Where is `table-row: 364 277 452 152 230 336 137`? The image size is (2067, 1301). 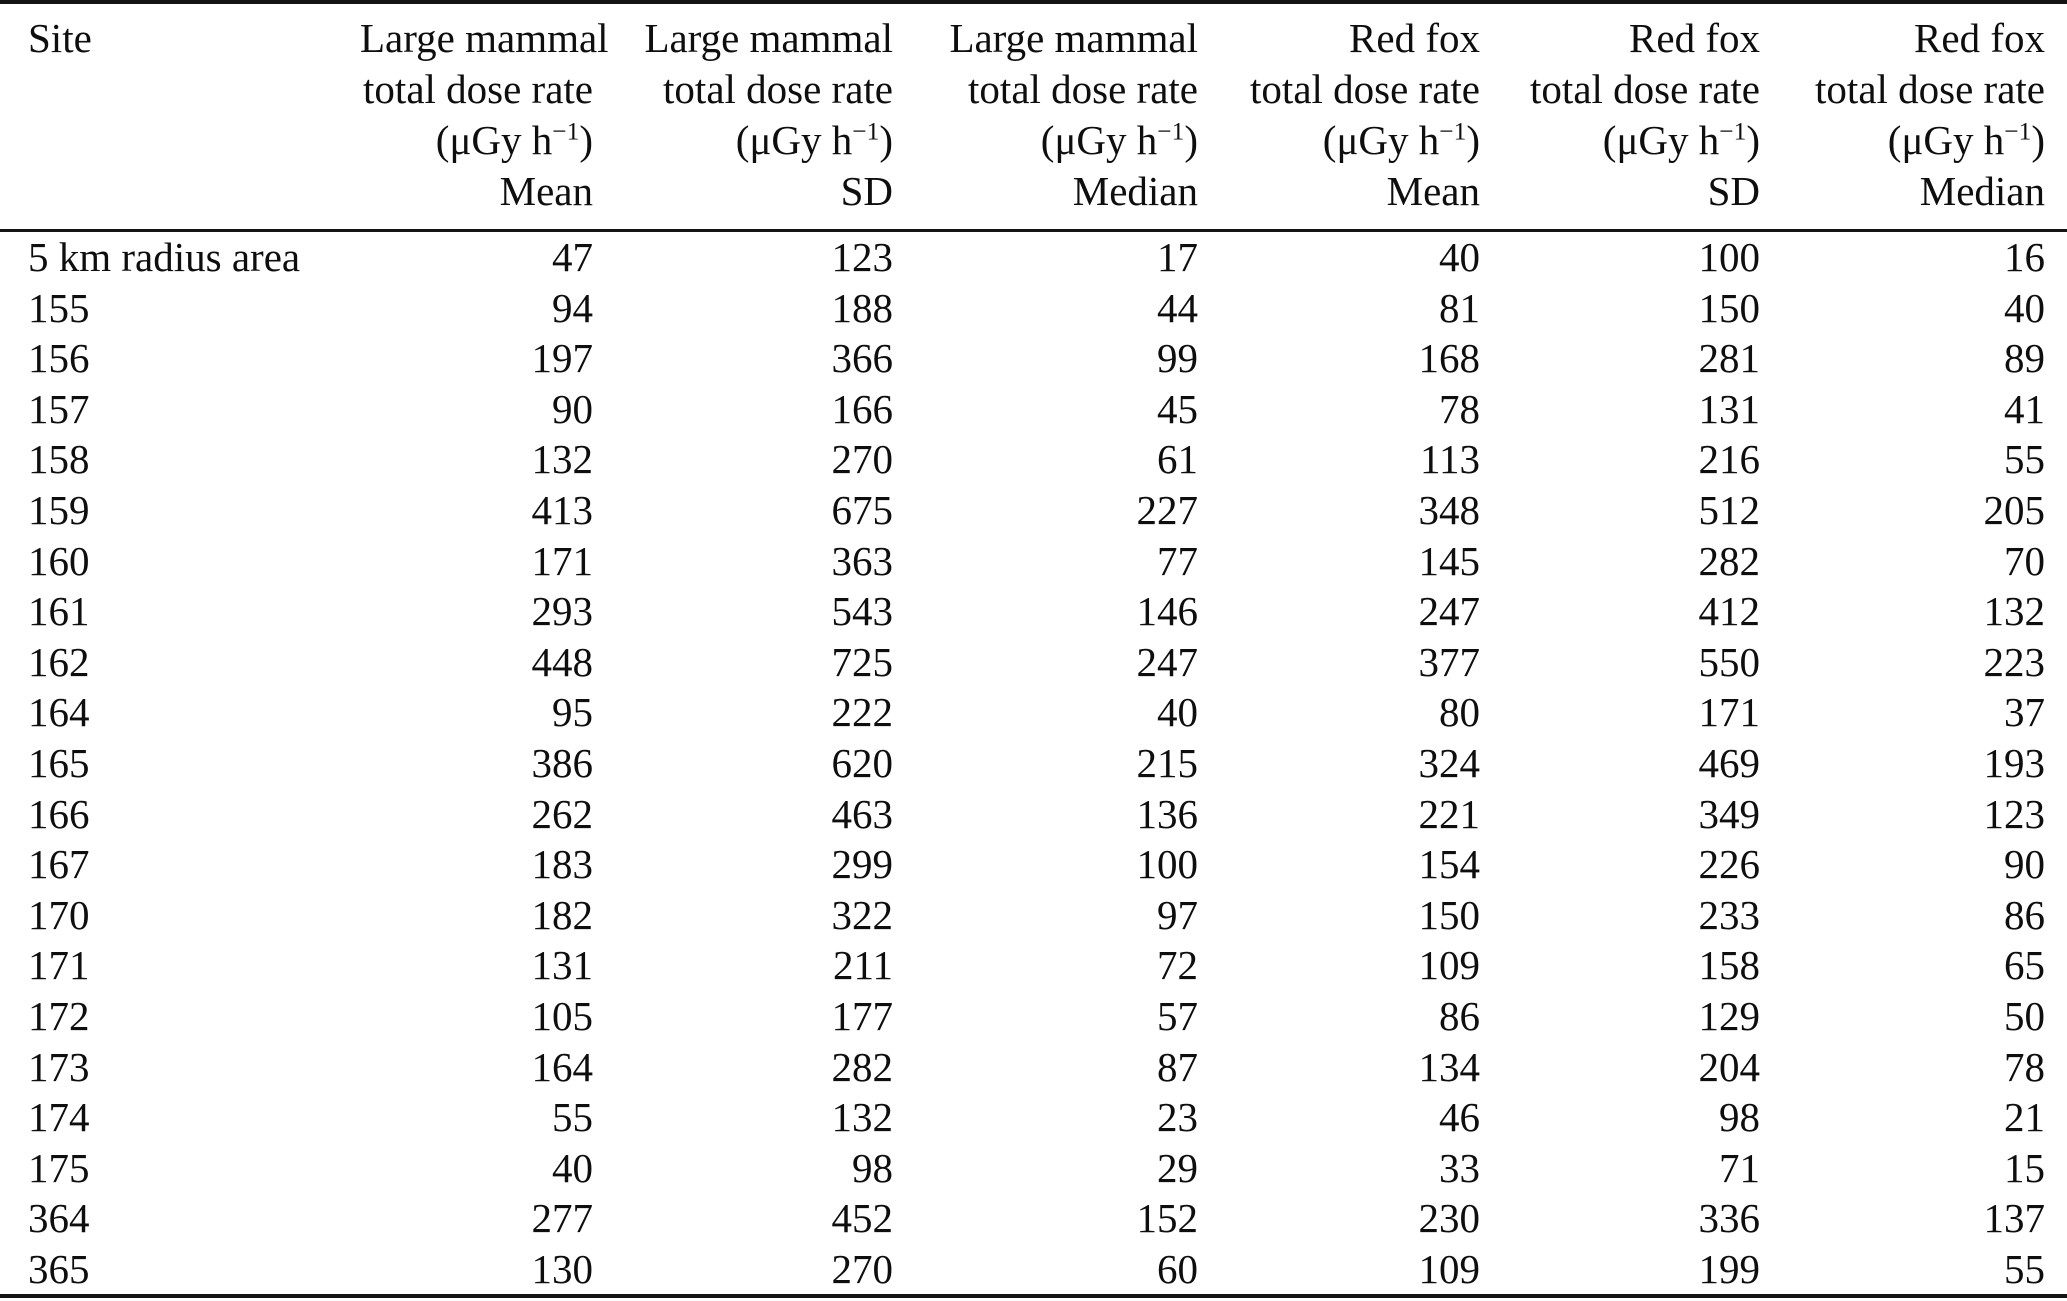 table-row: 364 277 452 152 230 336 137 is located at coordinates (1033, 1218).